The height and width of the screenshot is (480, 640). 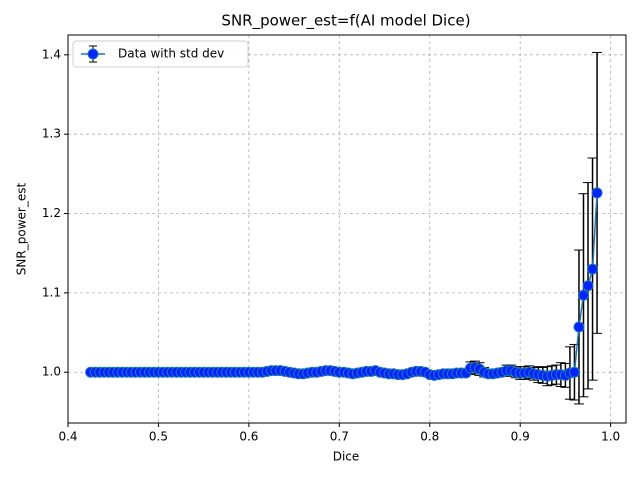 I want to click on y-tick-label: 1.2, so click(x=51, y=213).